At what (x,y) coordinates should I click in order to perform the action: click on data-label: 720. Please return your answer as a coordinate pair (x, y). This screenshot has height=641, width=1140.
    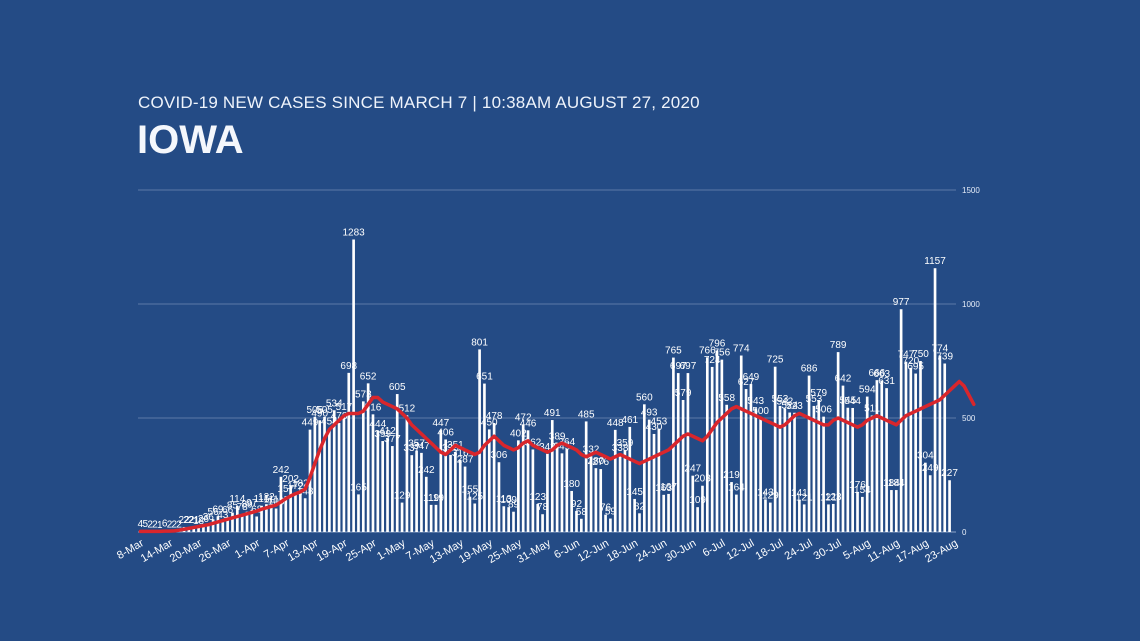
    Looking at the image, I should click on (910, 361).